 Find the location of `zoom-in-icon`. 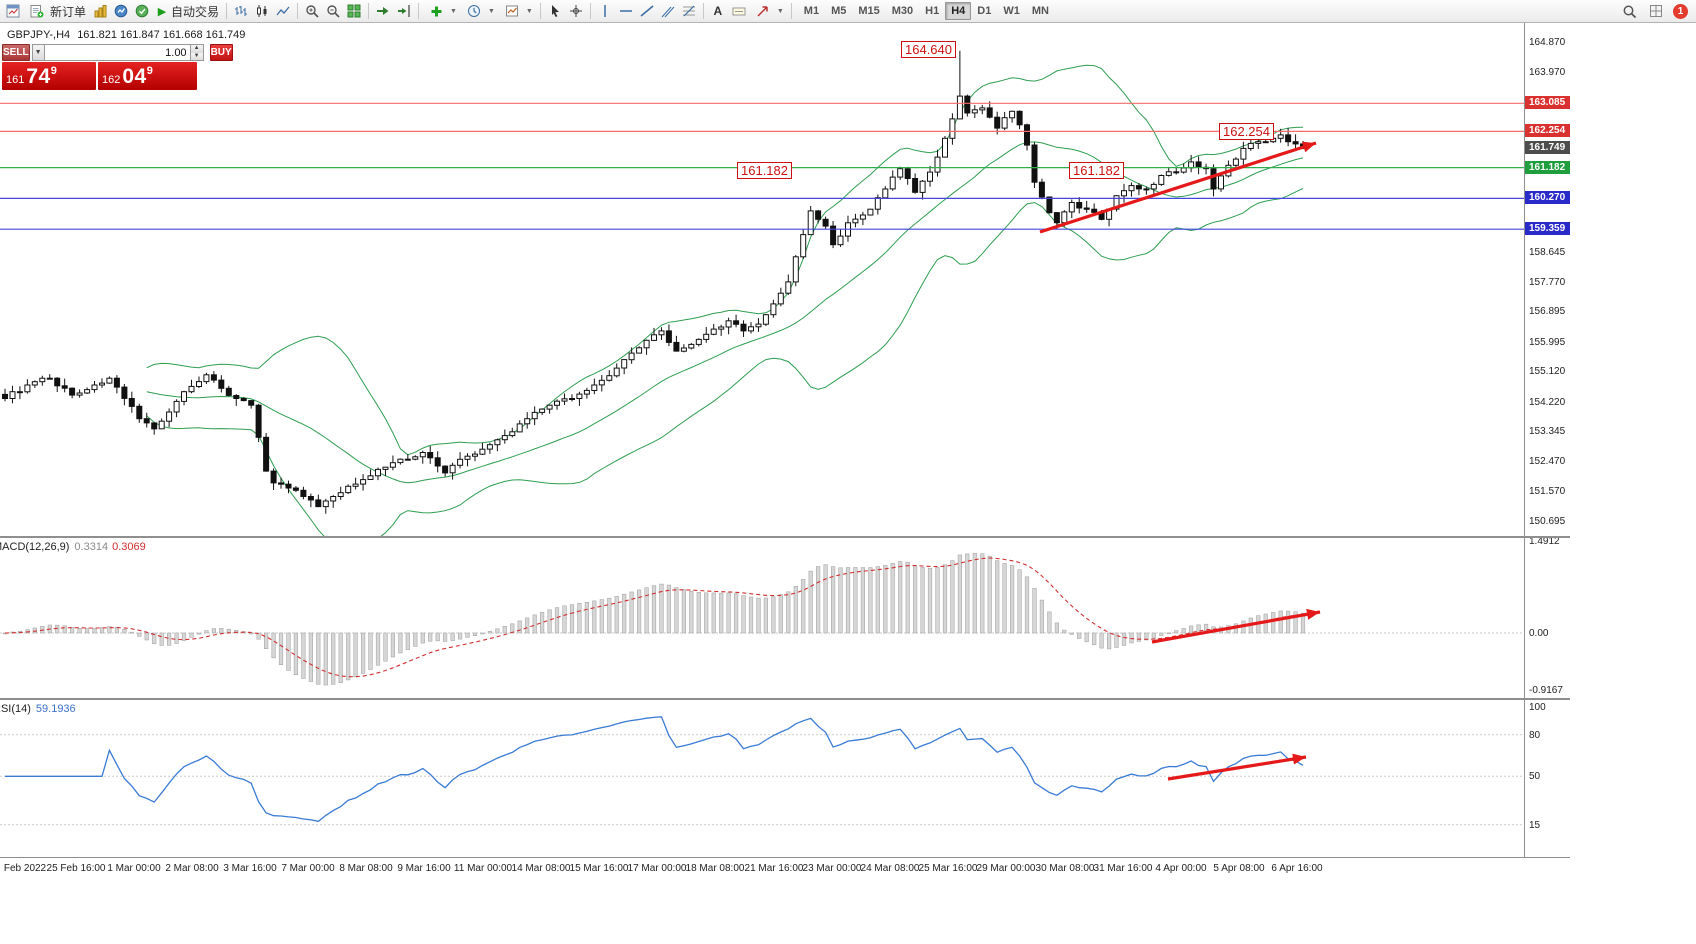

zoom-in-icon is located at coordinates (312, 11).